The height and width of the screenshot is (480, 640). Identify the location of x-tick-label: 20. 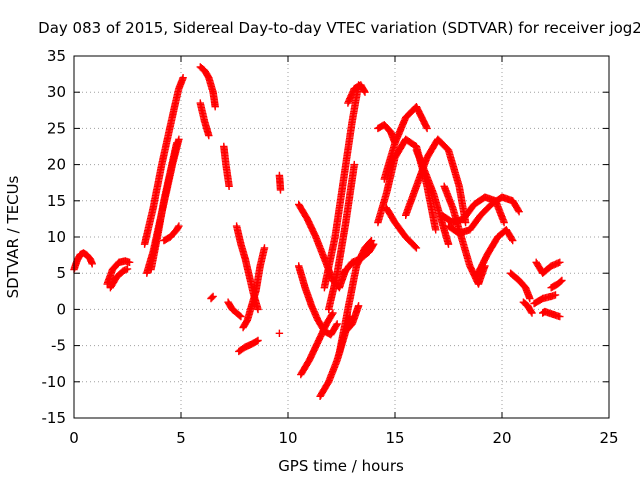
(501, 438).